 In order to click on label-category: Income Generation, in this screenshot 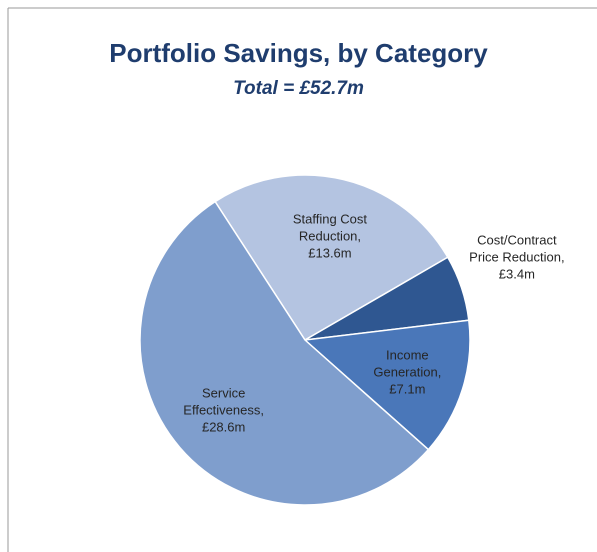, I will do `click(407, 363)`.